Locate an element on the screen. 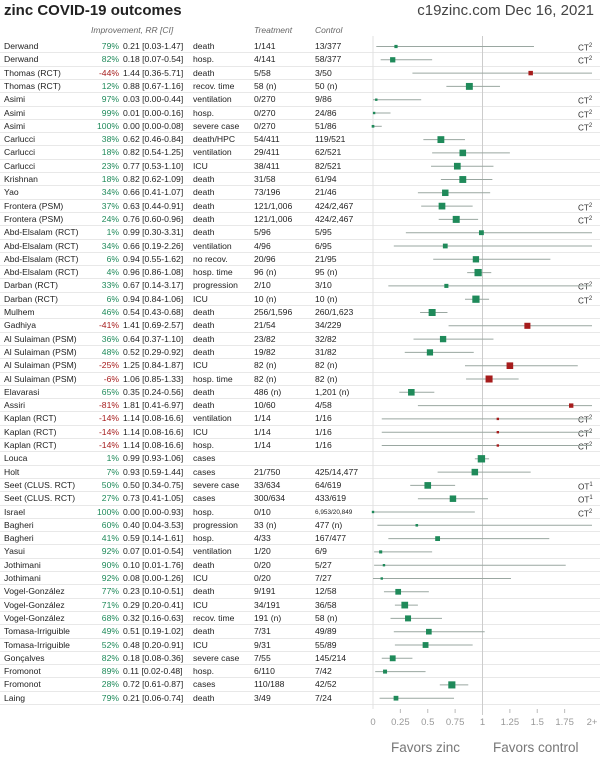 The width and height of the screenshot is (600, 761). control-count: 55/89 is located at coordinates (326, 644).